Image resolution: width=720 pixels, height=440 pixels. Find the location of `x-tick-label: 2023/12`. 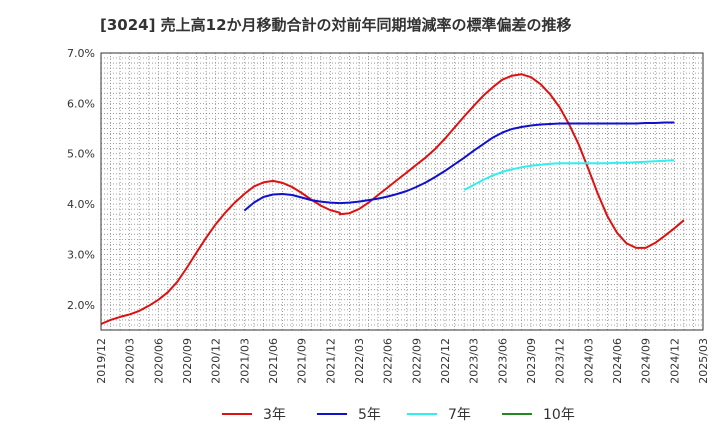

x-tick-label: 2023/12 is located at coordinates (560, 361).